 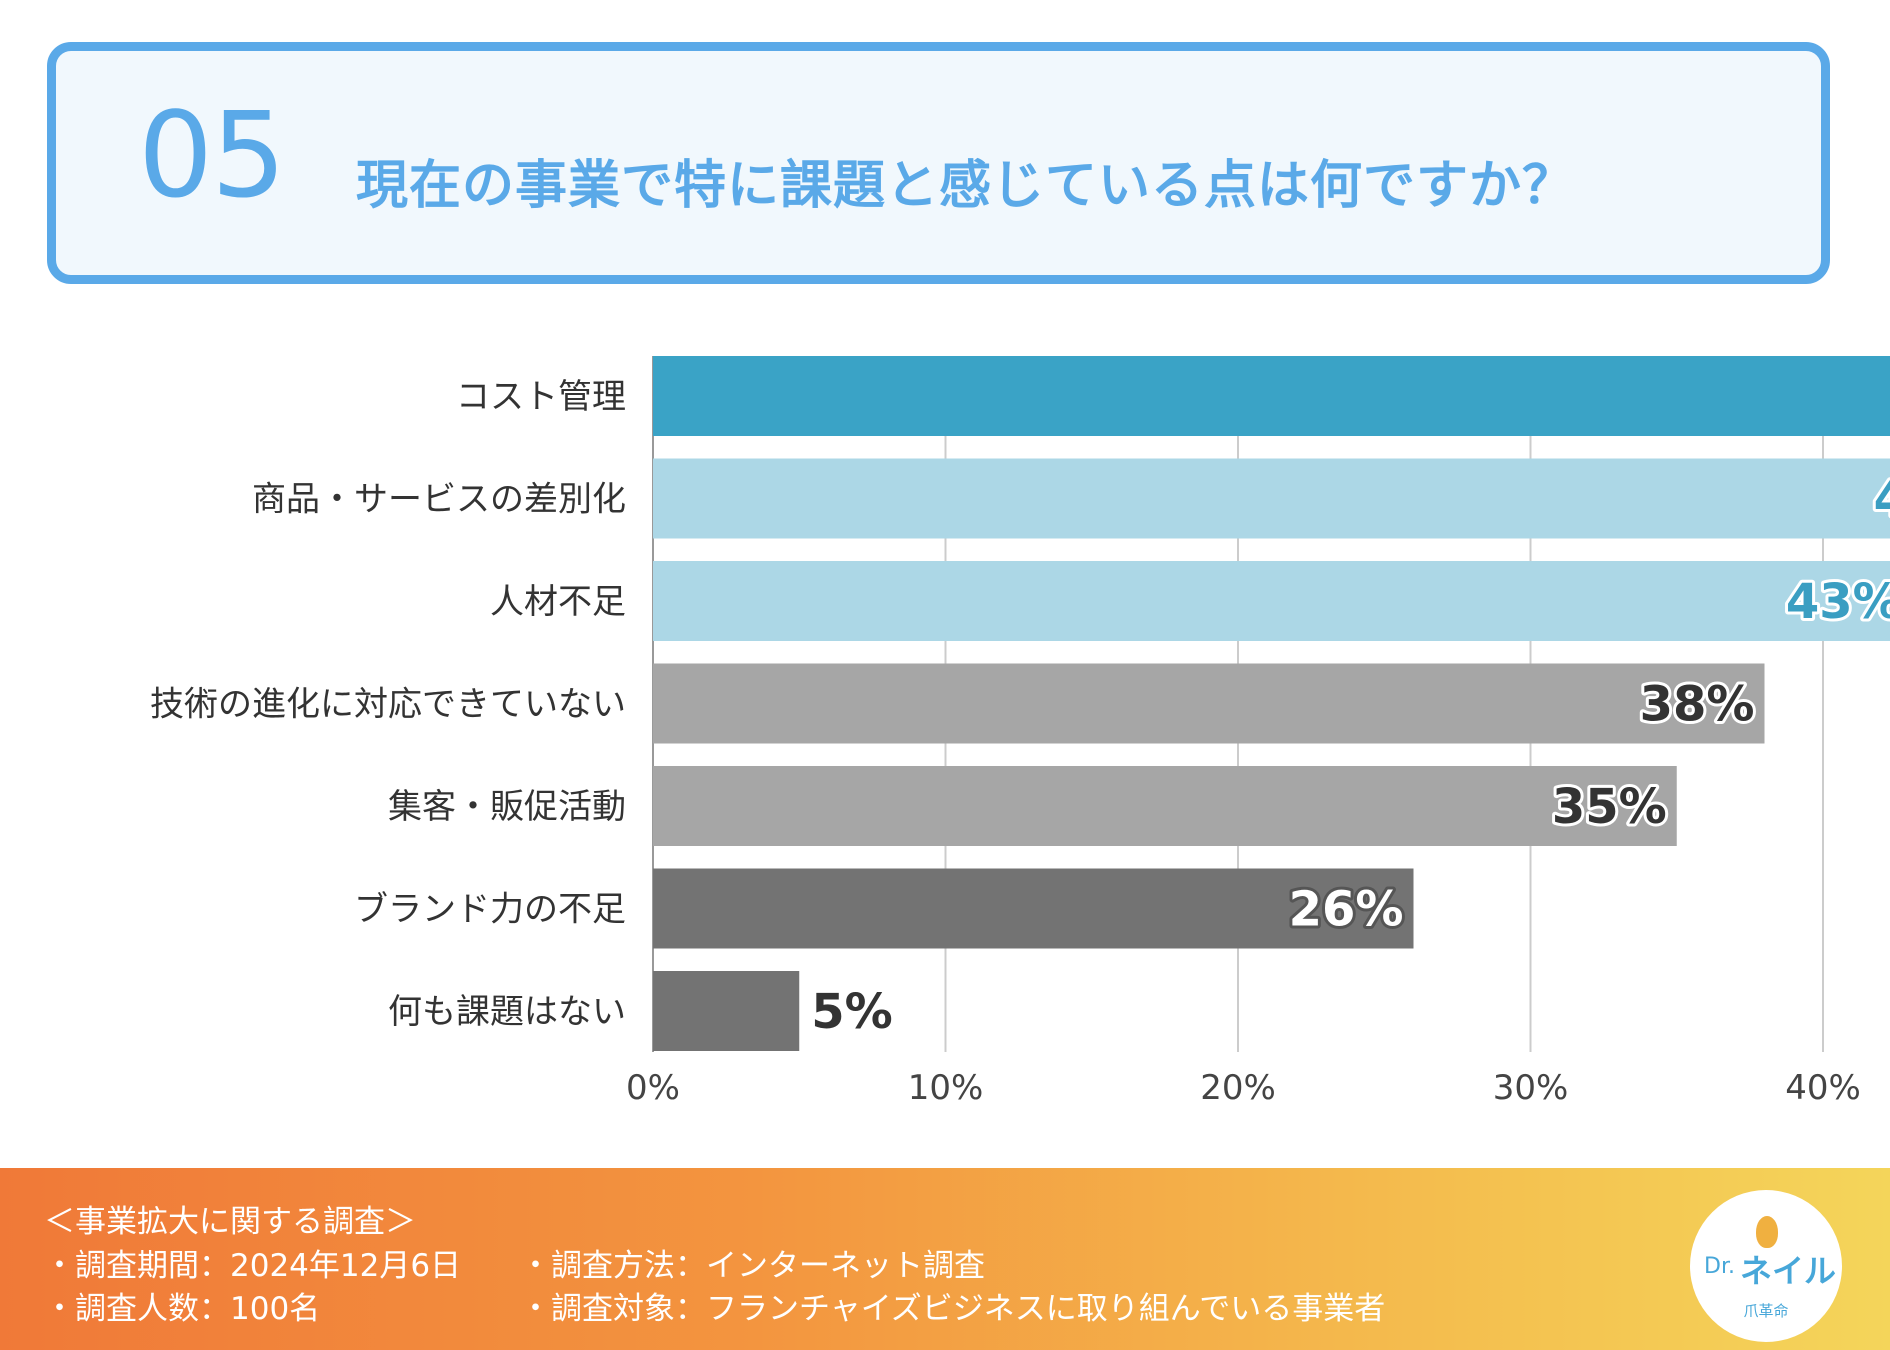 What do you see at coordinates (852, 1012) in the screenshot?
I see `value-label: 5%` at bounding box center [852, 1012].